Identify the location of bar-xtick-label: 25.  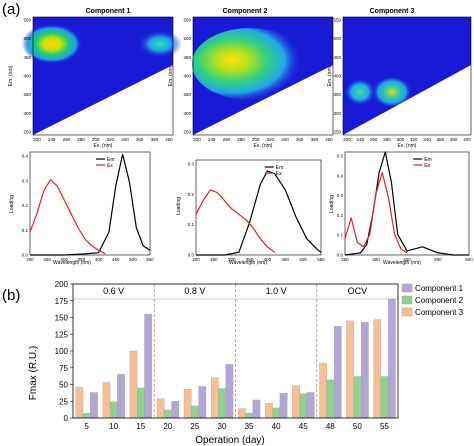
(194, 426).